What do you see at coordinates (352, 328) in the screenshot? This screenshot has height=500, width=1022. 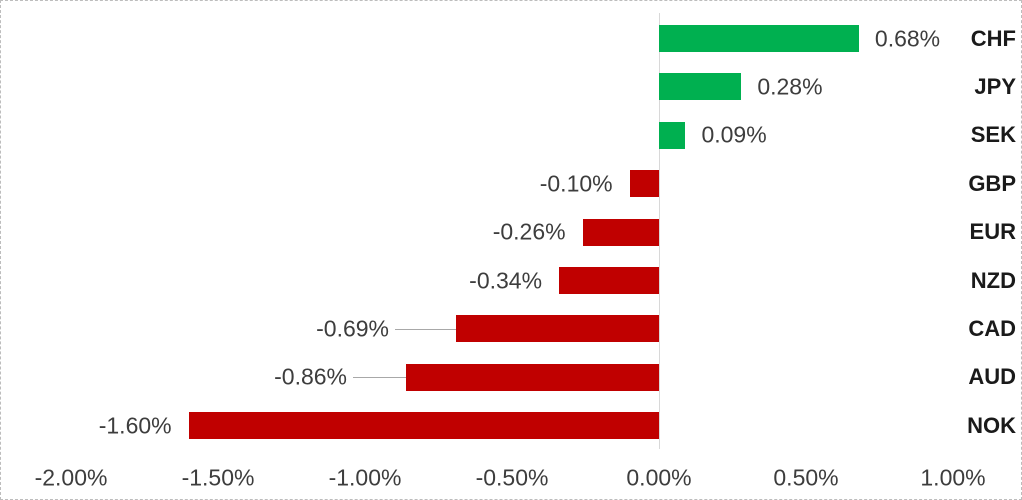 I see `value-label-CAD: -0.69%` at bounding box center [352, 328].